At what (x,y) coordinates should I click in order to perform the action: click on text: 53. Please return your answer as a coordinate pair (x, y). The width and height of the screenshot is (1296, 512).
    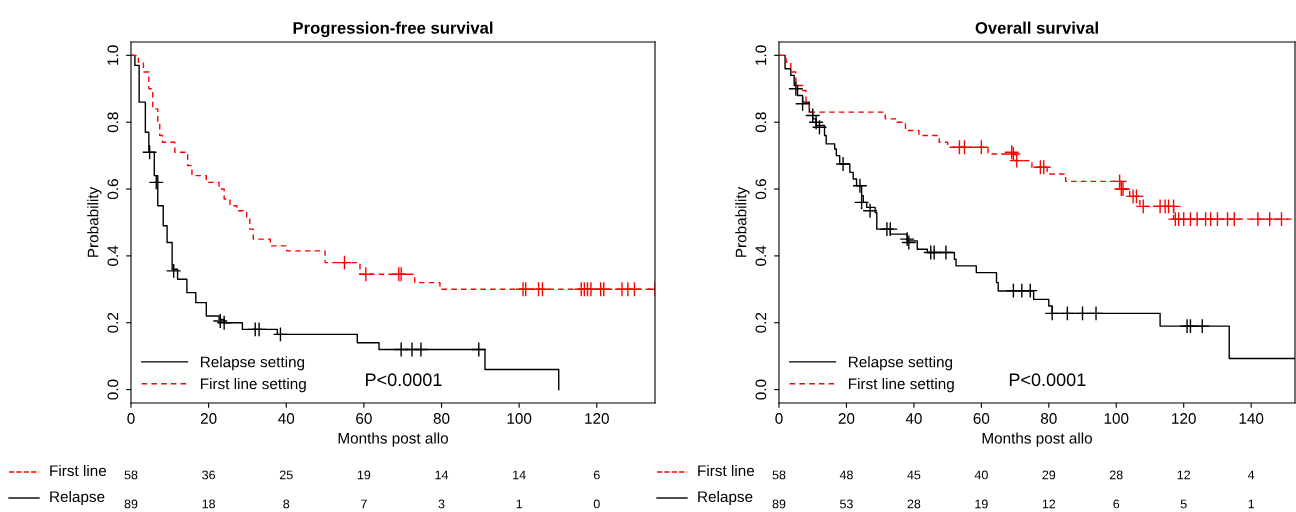
    Looking at the image, I should click on (846, 504).